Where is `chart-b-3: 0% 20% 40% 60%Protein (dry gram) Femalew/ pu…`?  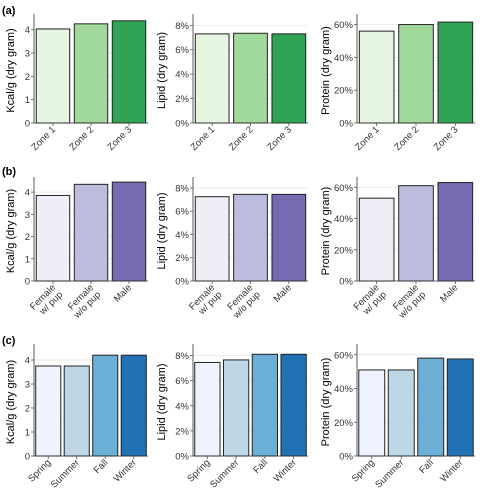
chart-b-3: 0% 20% 40% 60%Protein (dry gram) Femalew/ pu… is located at coordinates (397, 249).